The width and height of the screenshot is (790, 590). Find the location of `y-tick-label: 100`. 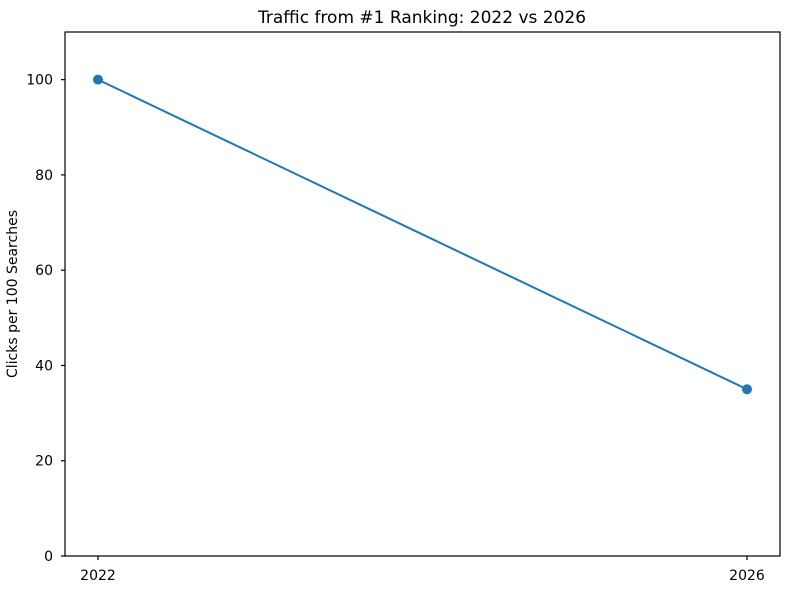

y-tick-label: 100 is located at coordinates (39, 81).